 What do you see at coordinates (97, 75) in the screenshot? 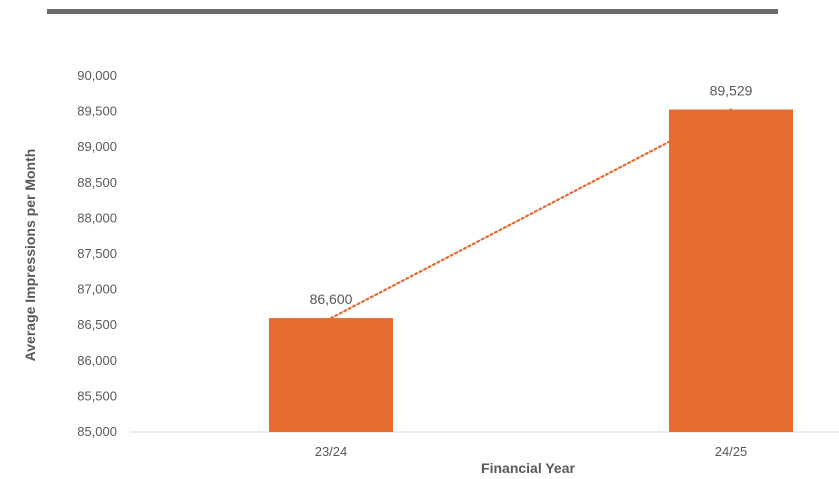
I see `y-tick-label: 90,000` at bounding box center [97, 75].